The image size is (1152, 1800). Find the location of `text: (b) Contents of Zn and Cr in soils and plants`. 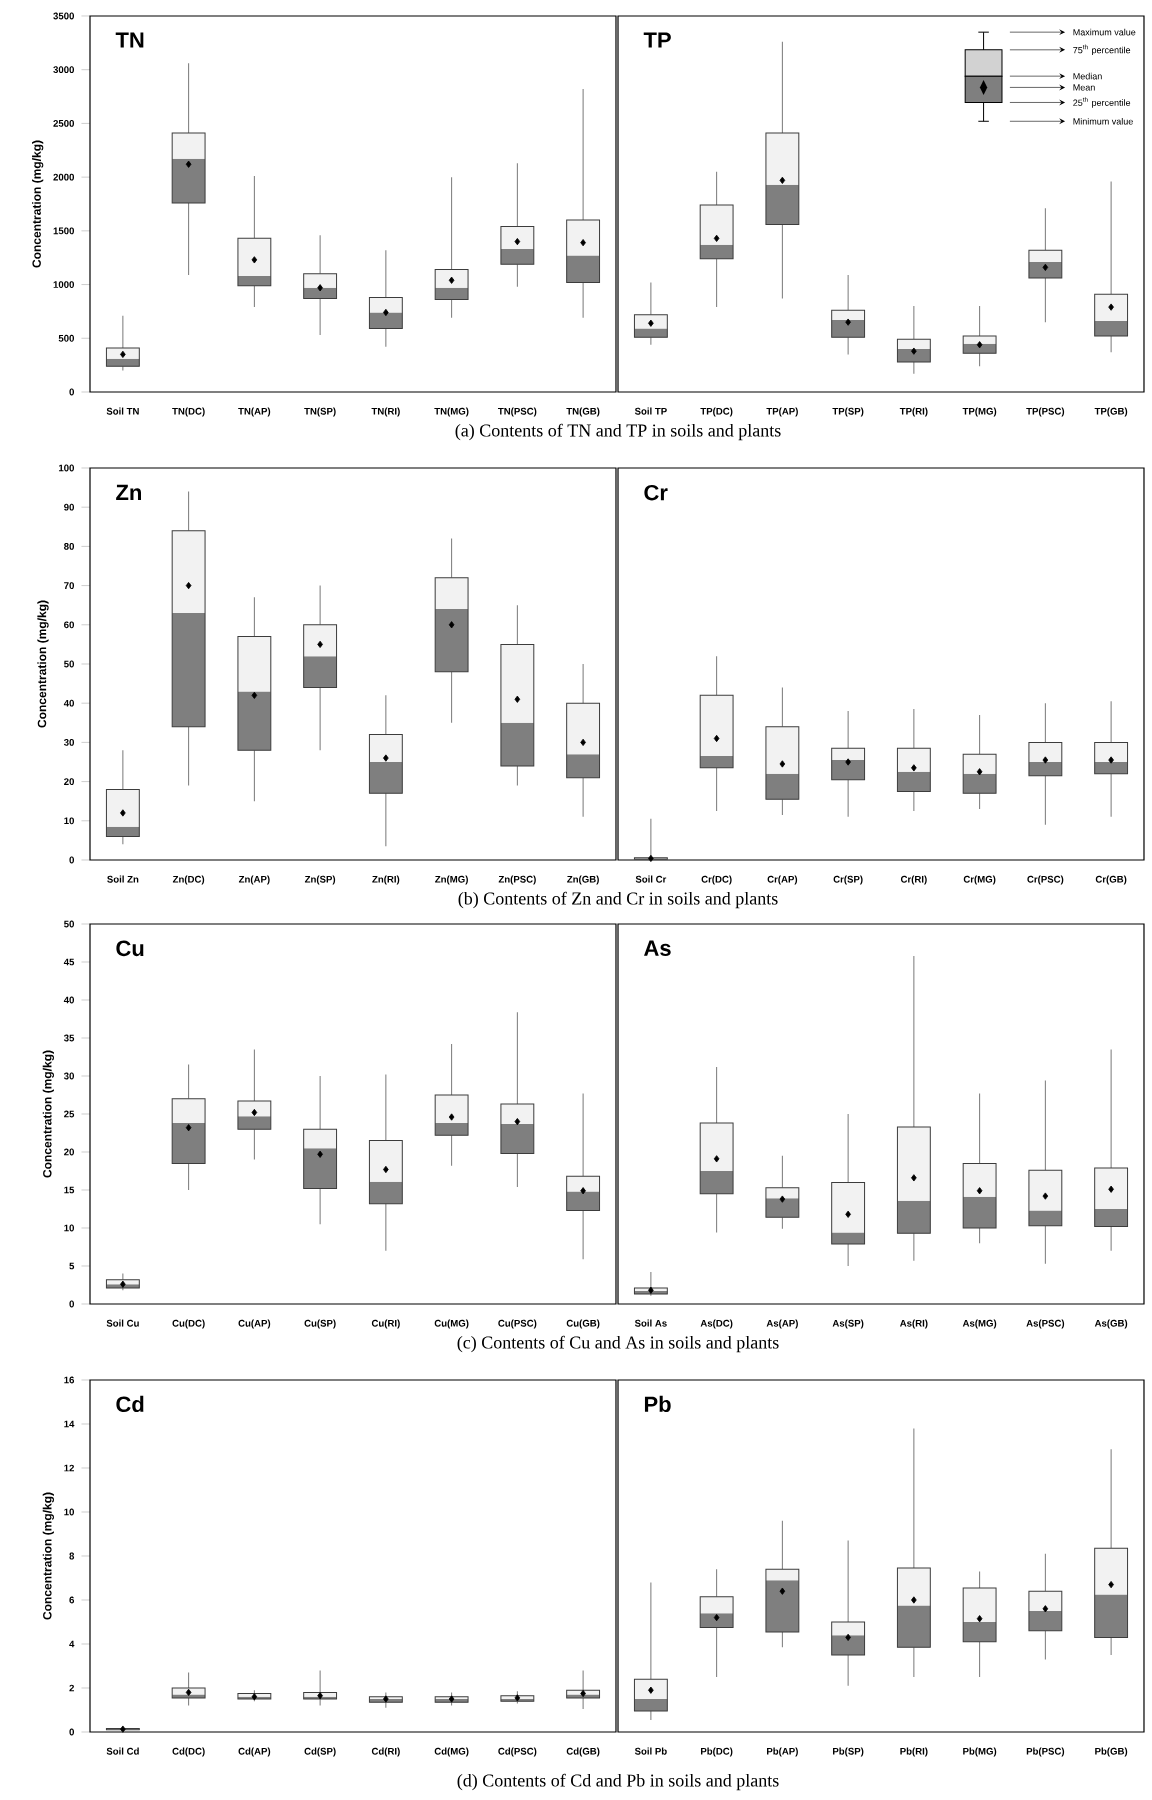

text: (b) Contents of Zn and Cr in soils and plants is located at coordinates (618, 900).